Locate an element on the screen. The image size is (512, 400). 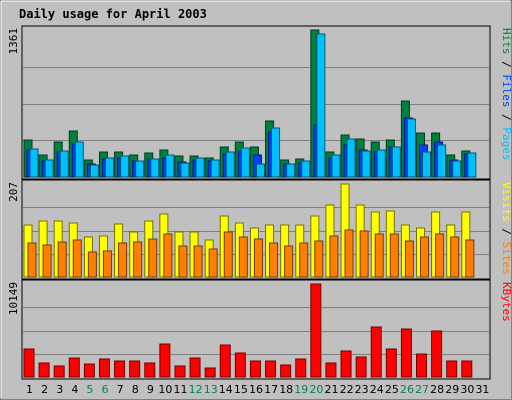
axis-label-hits-files-pages: Hits / Files / Pages is located at coordinates (506, 94).